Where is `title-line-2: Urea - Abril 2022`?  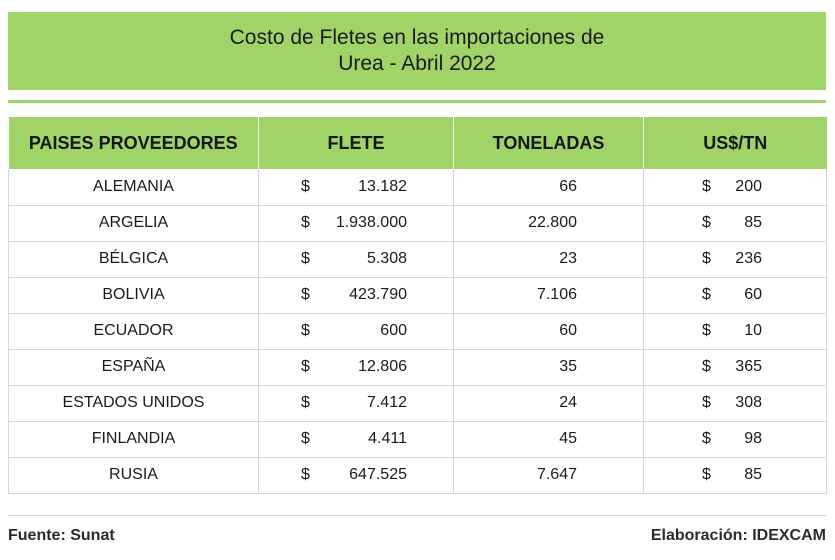 title-line-2: Urea - Abril 2022 is located at coordinates (417, 63).